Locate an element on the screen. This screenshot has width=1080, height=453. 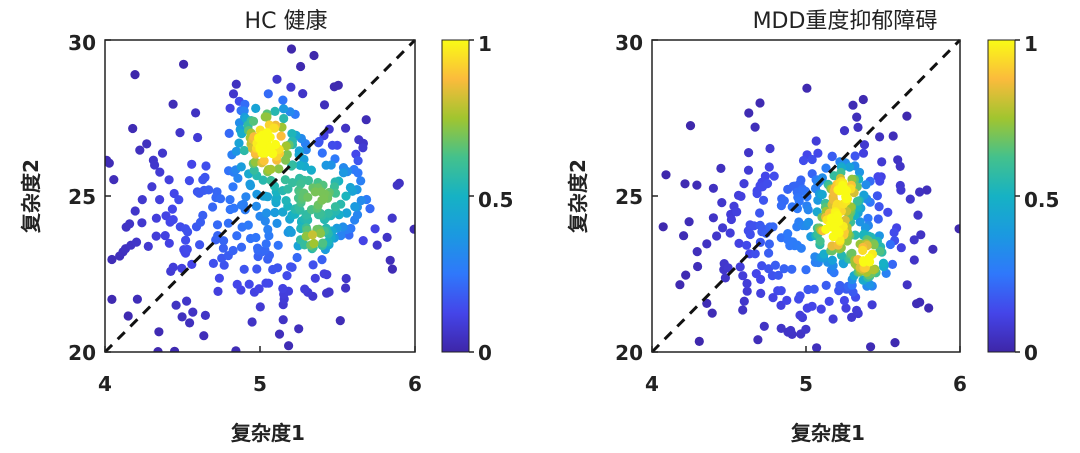
colorbar-tick-label: 1 is located at coordinates (1031, 44).